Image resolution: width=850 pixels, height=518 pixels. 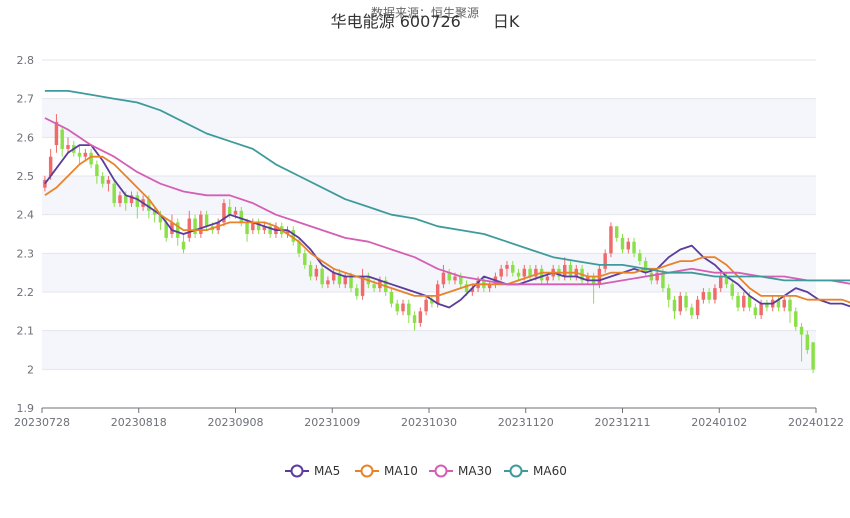 I want to click on legend-label-ma10: MA10, so click(x=401, y=471).